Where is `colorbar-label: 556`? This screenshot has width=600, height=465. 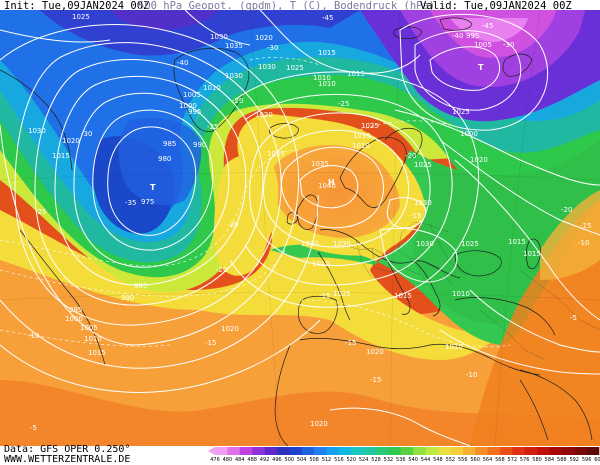
colorbar-label: 556 is located at coordinates (462, 460).